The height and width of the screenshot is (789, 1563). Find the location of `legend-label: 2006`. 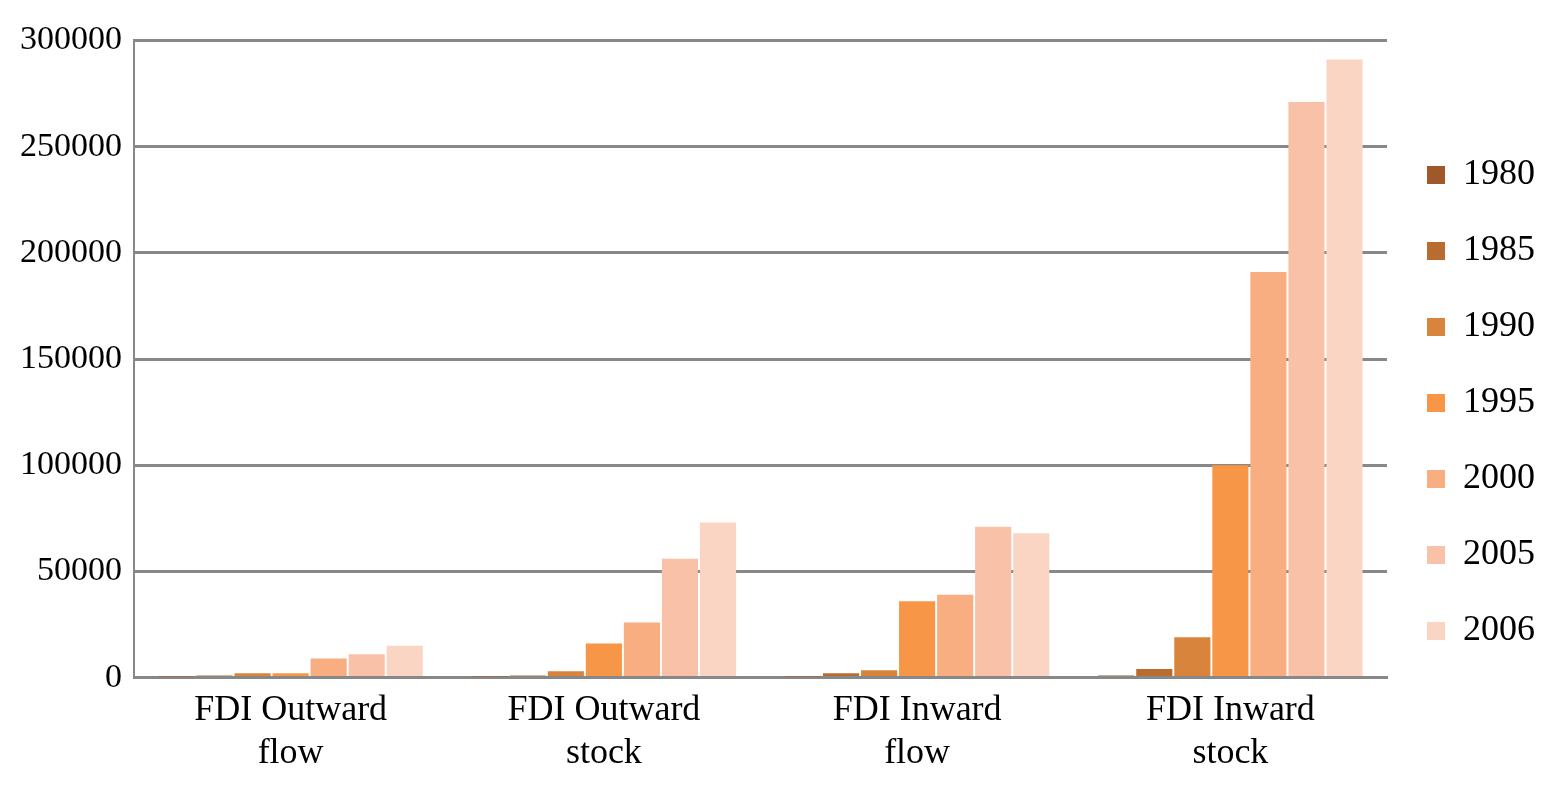

legend-label: 2006 is located at coordinates (1499, 628).